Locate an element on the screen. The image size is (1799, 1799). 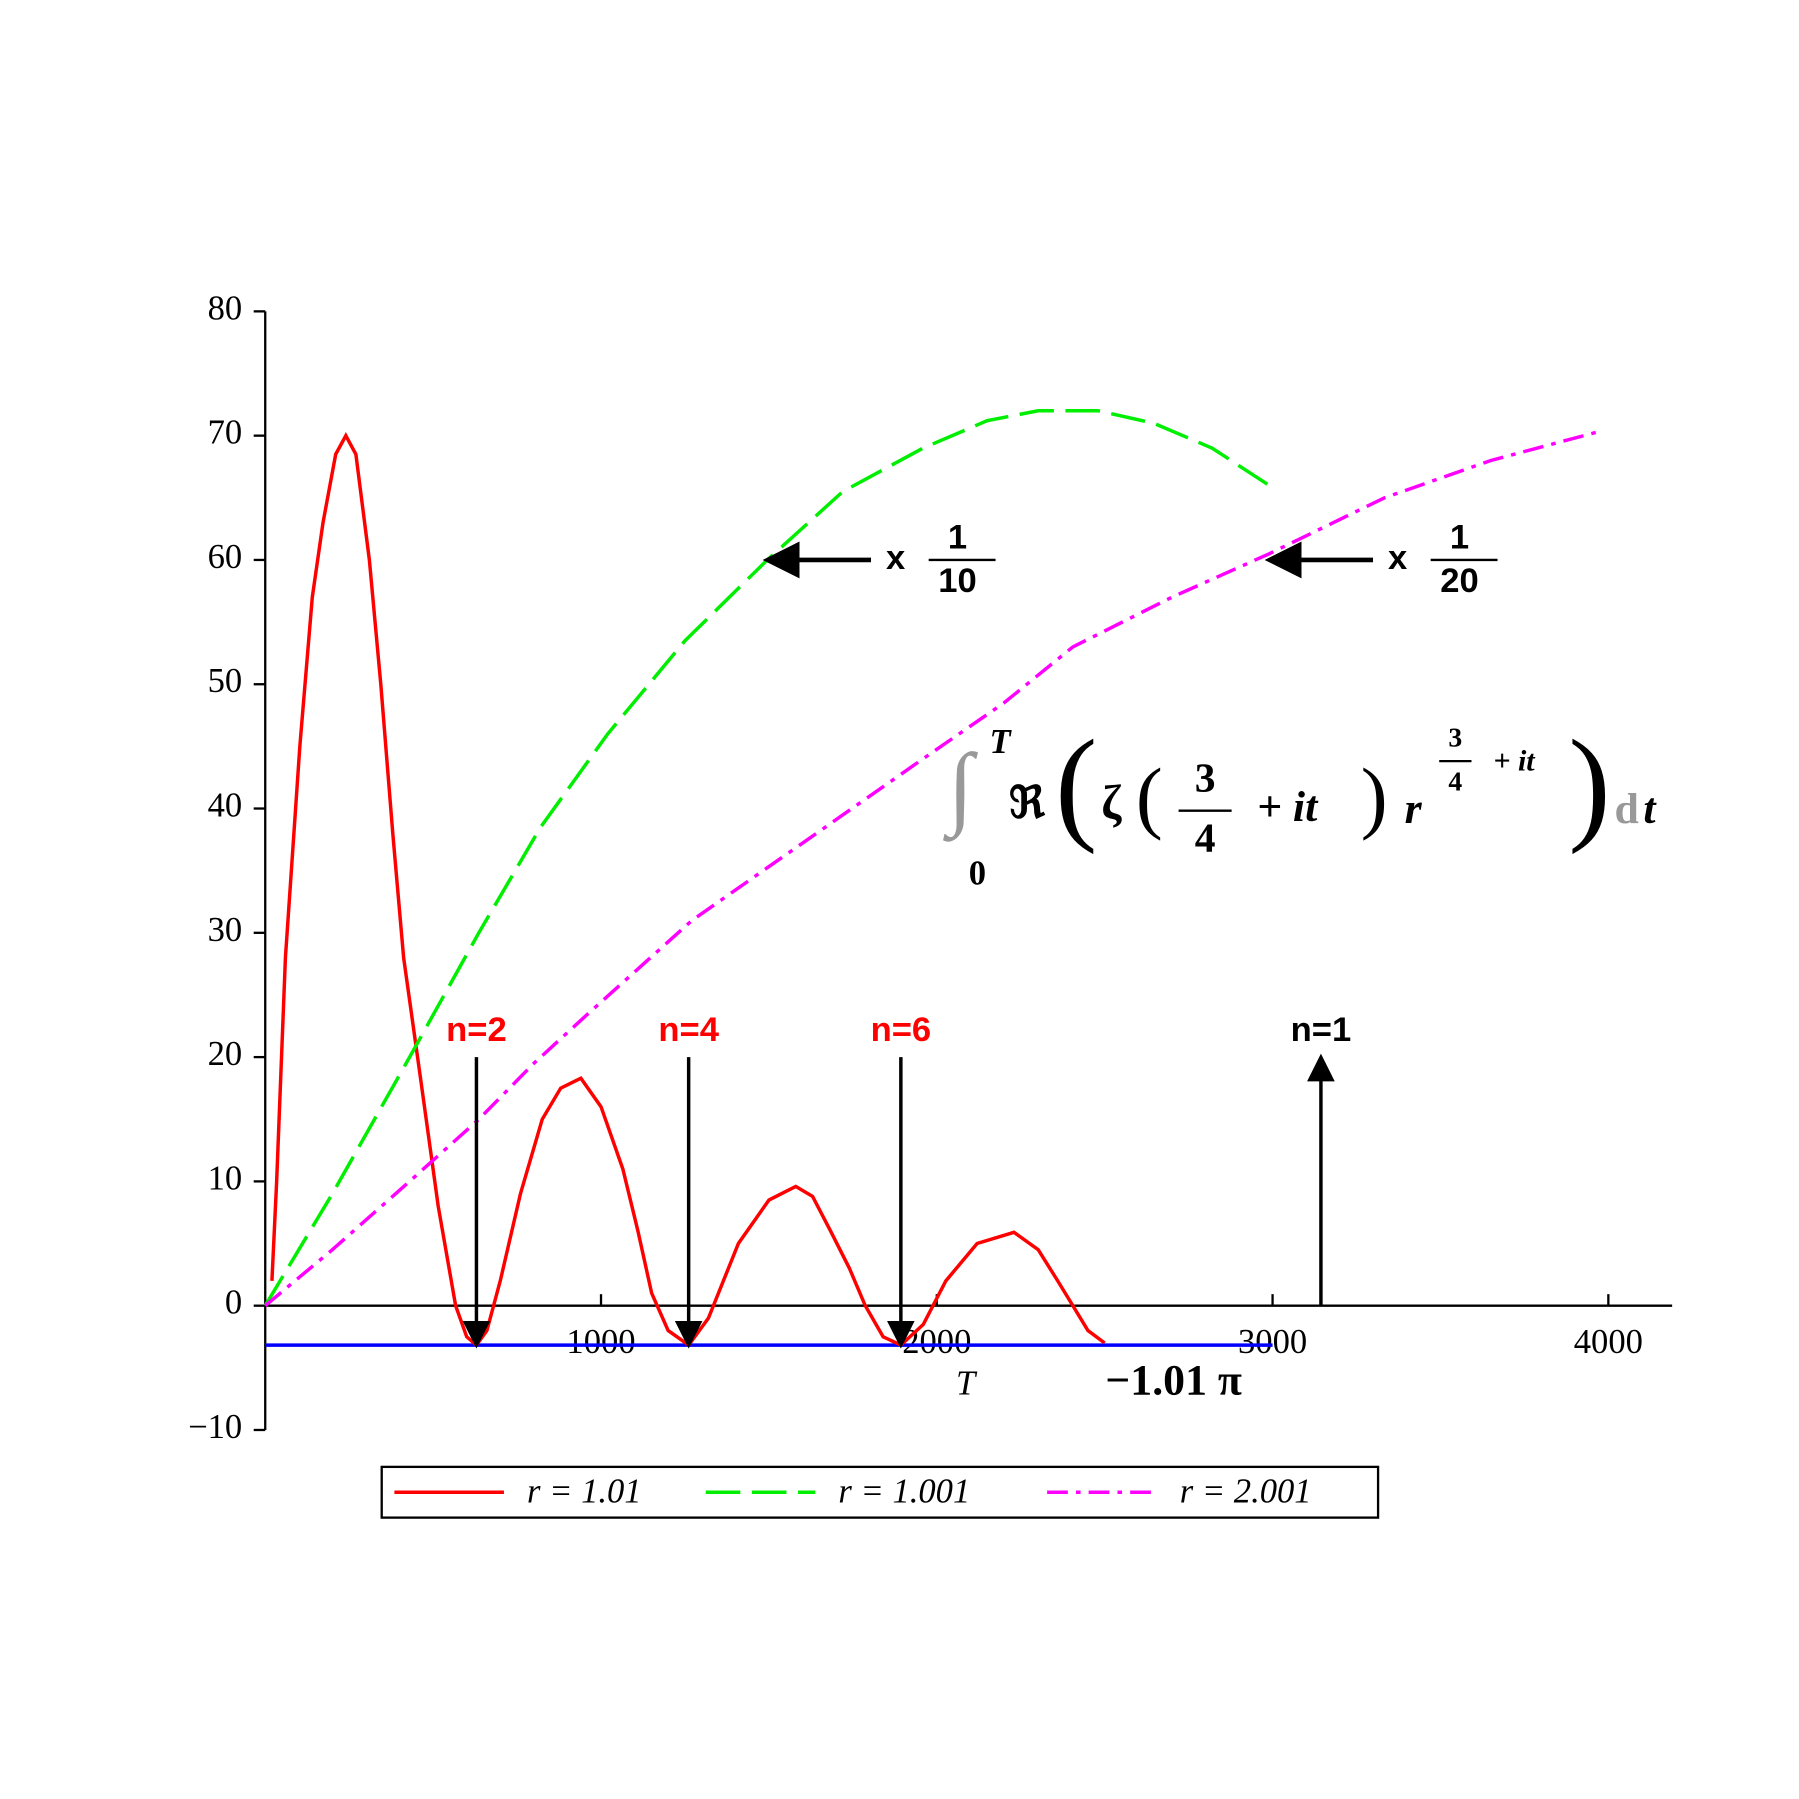
marker-label: n=6 is located at coordinates (901, 1030).